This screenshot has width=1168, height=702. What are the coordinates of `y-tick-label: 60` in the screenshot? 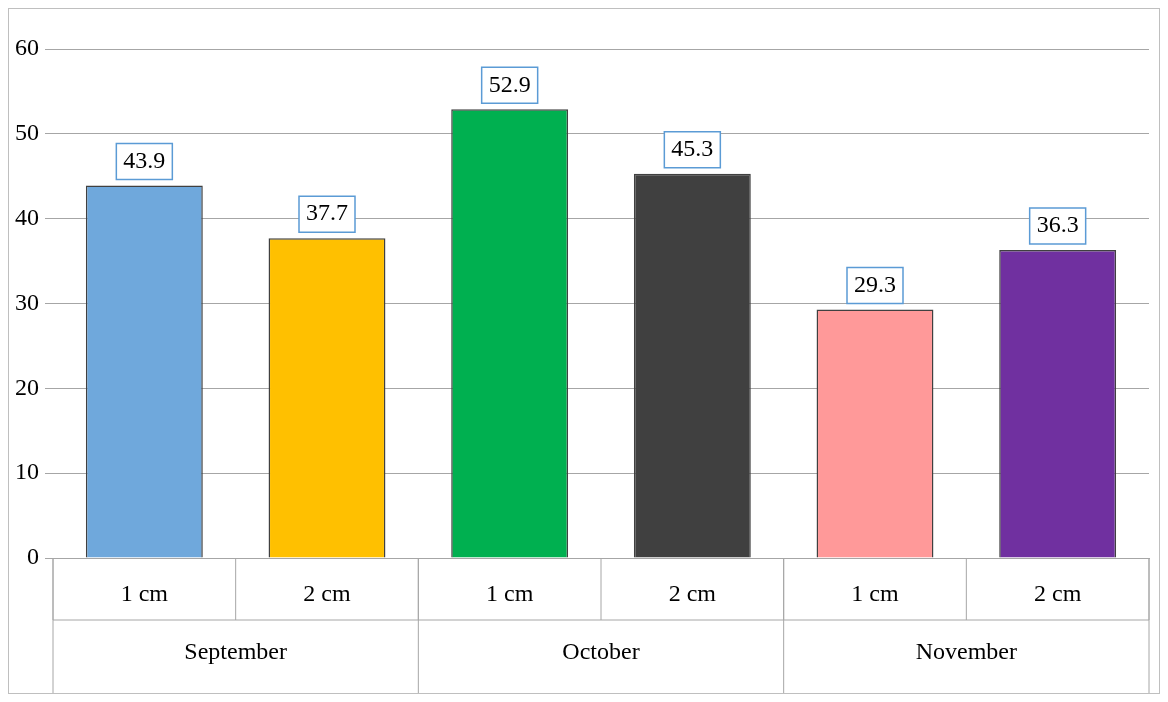 It's located at (27, 47).